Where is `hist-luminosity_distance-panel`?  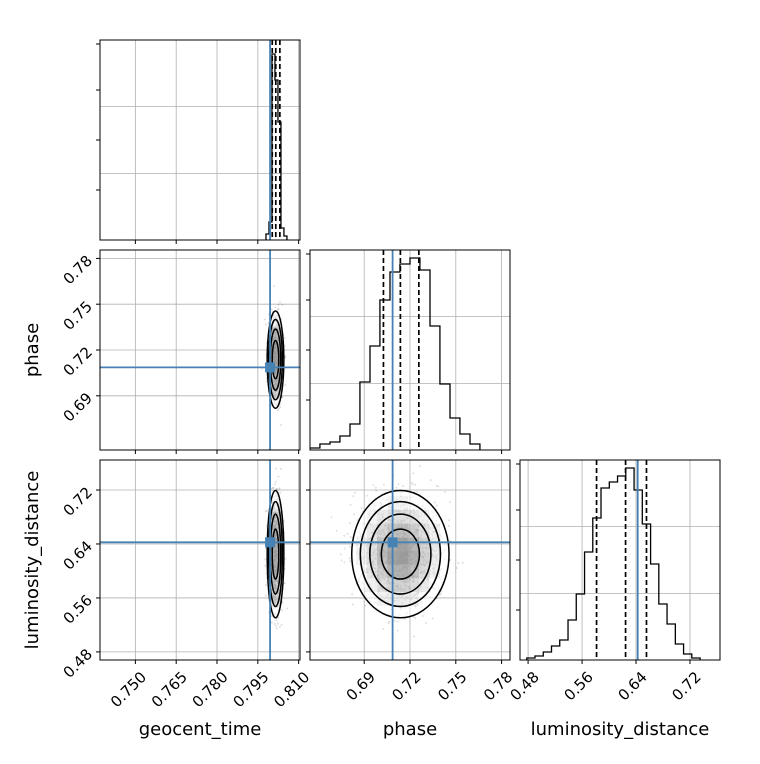 hist-luminosity_distance-panel is located at coordinates (618, 562).